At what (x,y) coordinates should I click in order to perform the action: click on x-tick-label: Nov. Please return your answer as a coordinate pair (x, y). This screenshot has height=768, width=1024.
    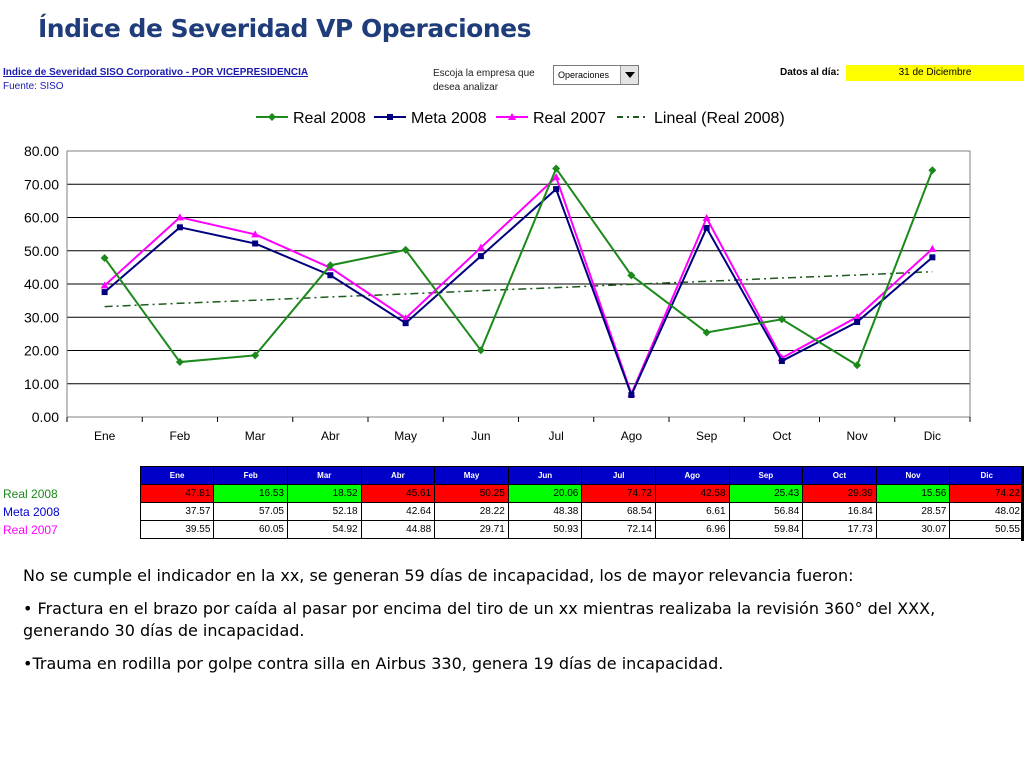
    Looking at the image, I should click on (856, 436).